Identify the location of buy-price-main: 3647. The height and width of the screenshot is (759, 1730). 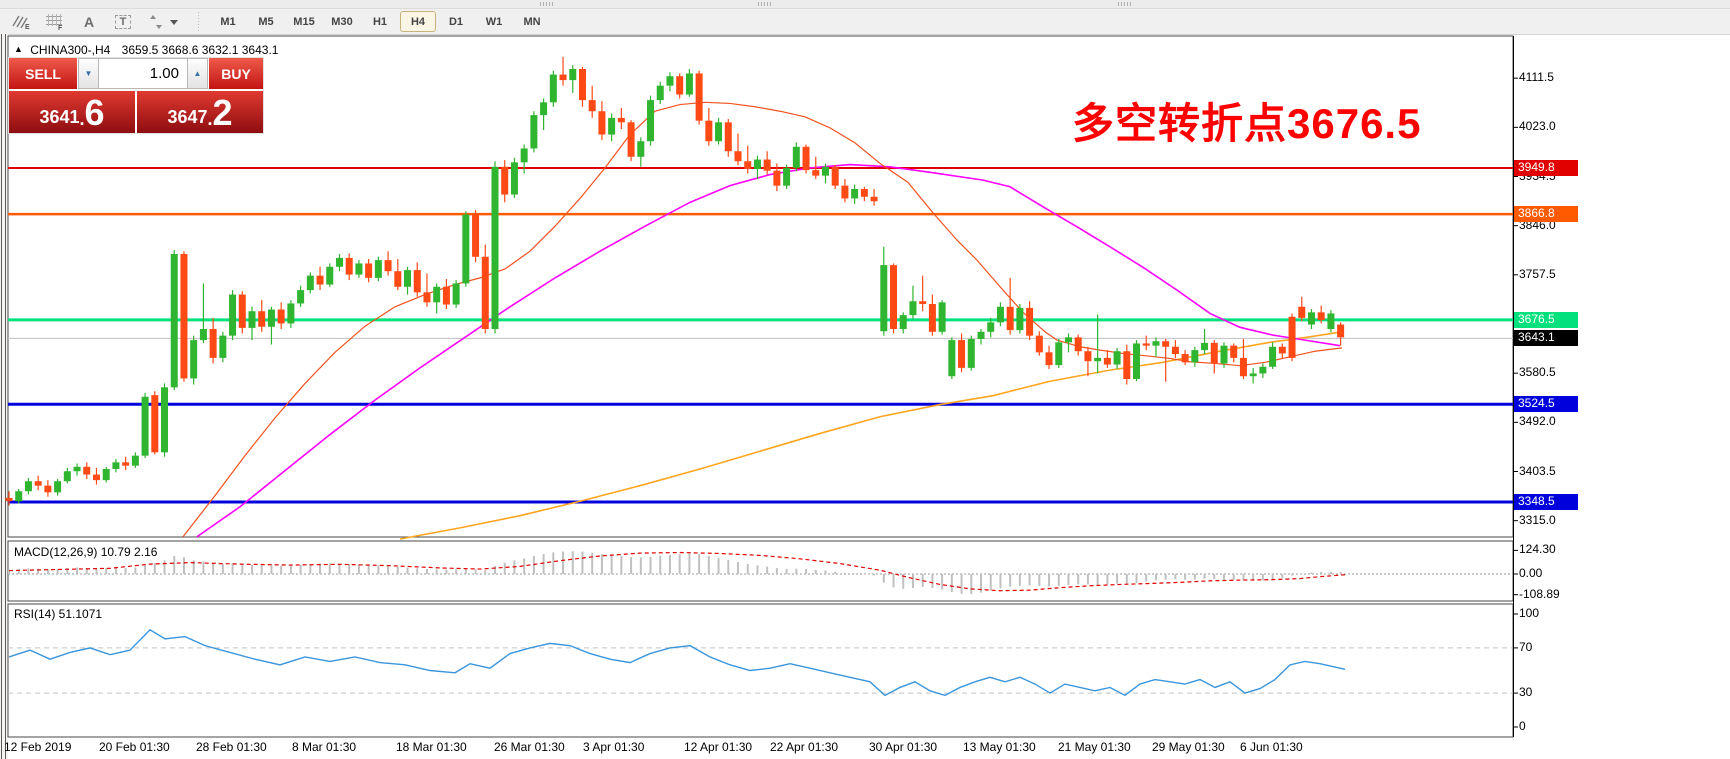
(187, 117).